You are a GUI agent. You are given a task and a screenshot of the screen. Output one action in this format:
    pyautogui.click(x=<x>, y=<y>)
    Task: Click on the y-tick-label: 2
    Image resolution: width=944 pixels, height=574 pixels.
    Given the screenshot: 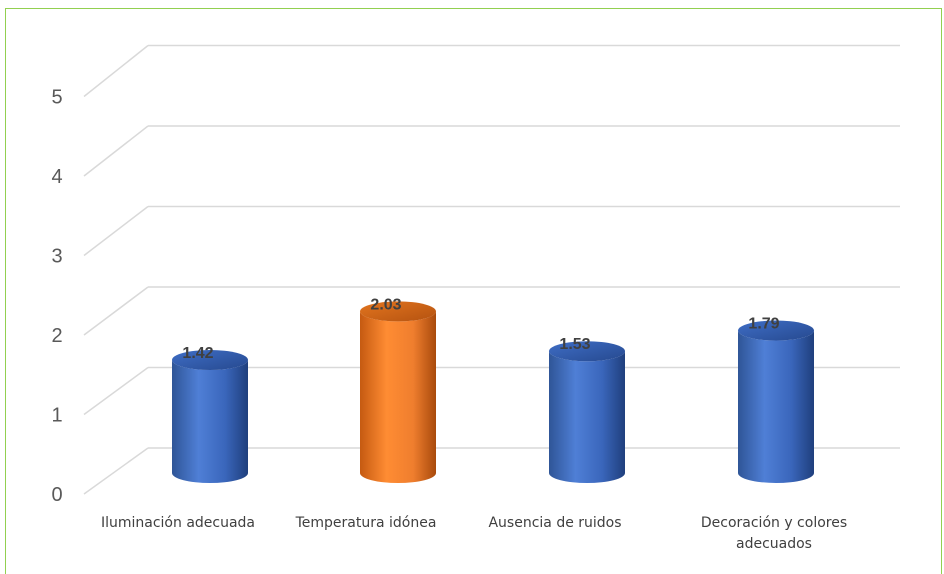 What is the action you would take?
    pyautogui.click(x=56, y=336)
    